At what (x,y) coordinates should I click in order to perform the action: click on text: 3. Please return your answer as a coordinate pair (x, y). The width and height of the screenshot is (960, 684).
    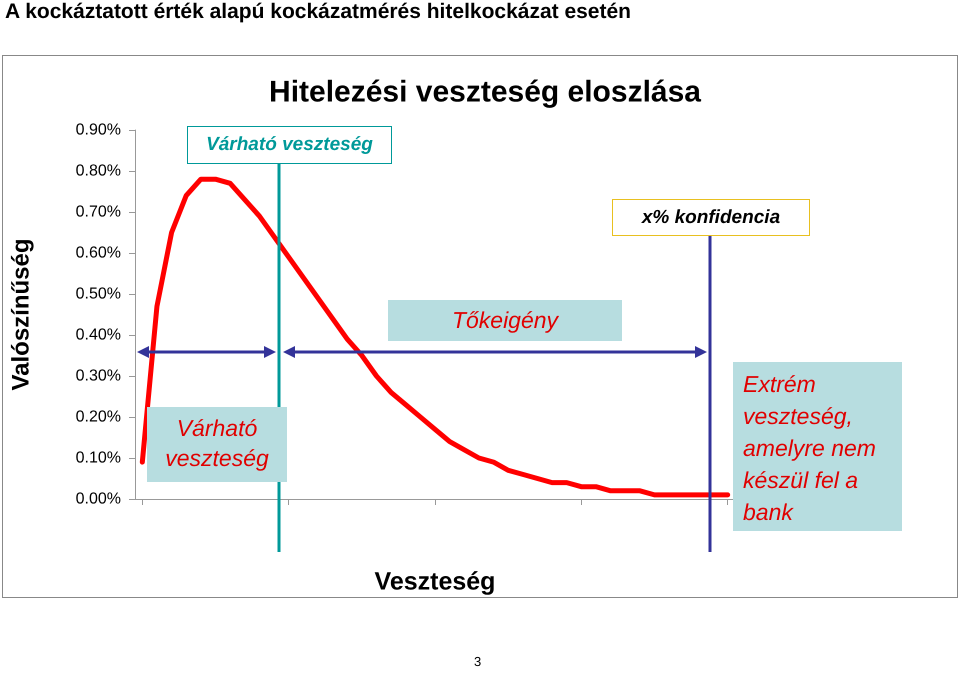
    Looking at the image, I should click on (478, 661).